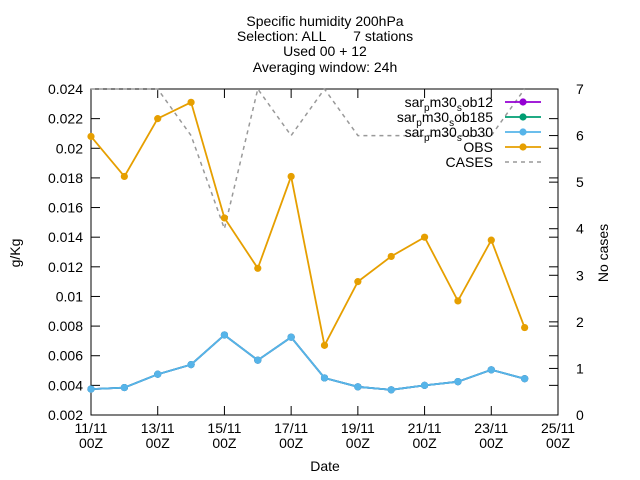 This screenshot has height=480, width=640. Describe the element at coordinates (158, 428) in the screenshot. I see `x-tick-label-date: 13/11` at that location.